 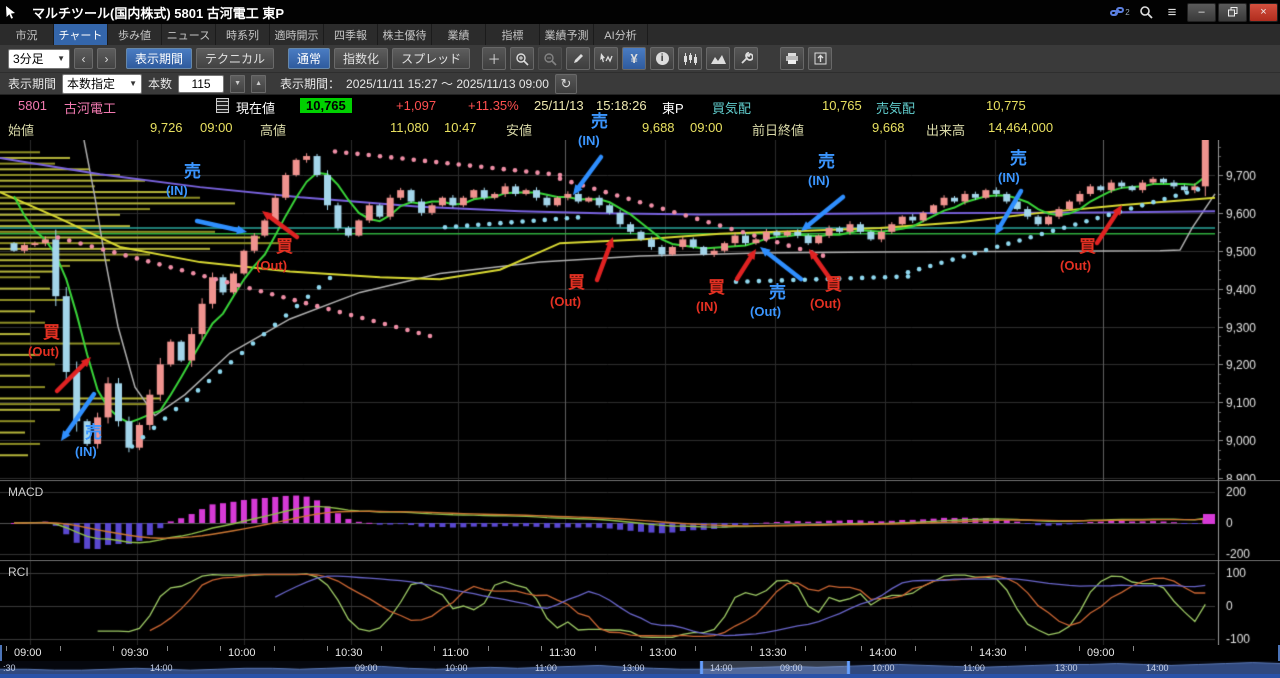 I want to click on time-axis-label: 13:00, so click(x=663, y=653).